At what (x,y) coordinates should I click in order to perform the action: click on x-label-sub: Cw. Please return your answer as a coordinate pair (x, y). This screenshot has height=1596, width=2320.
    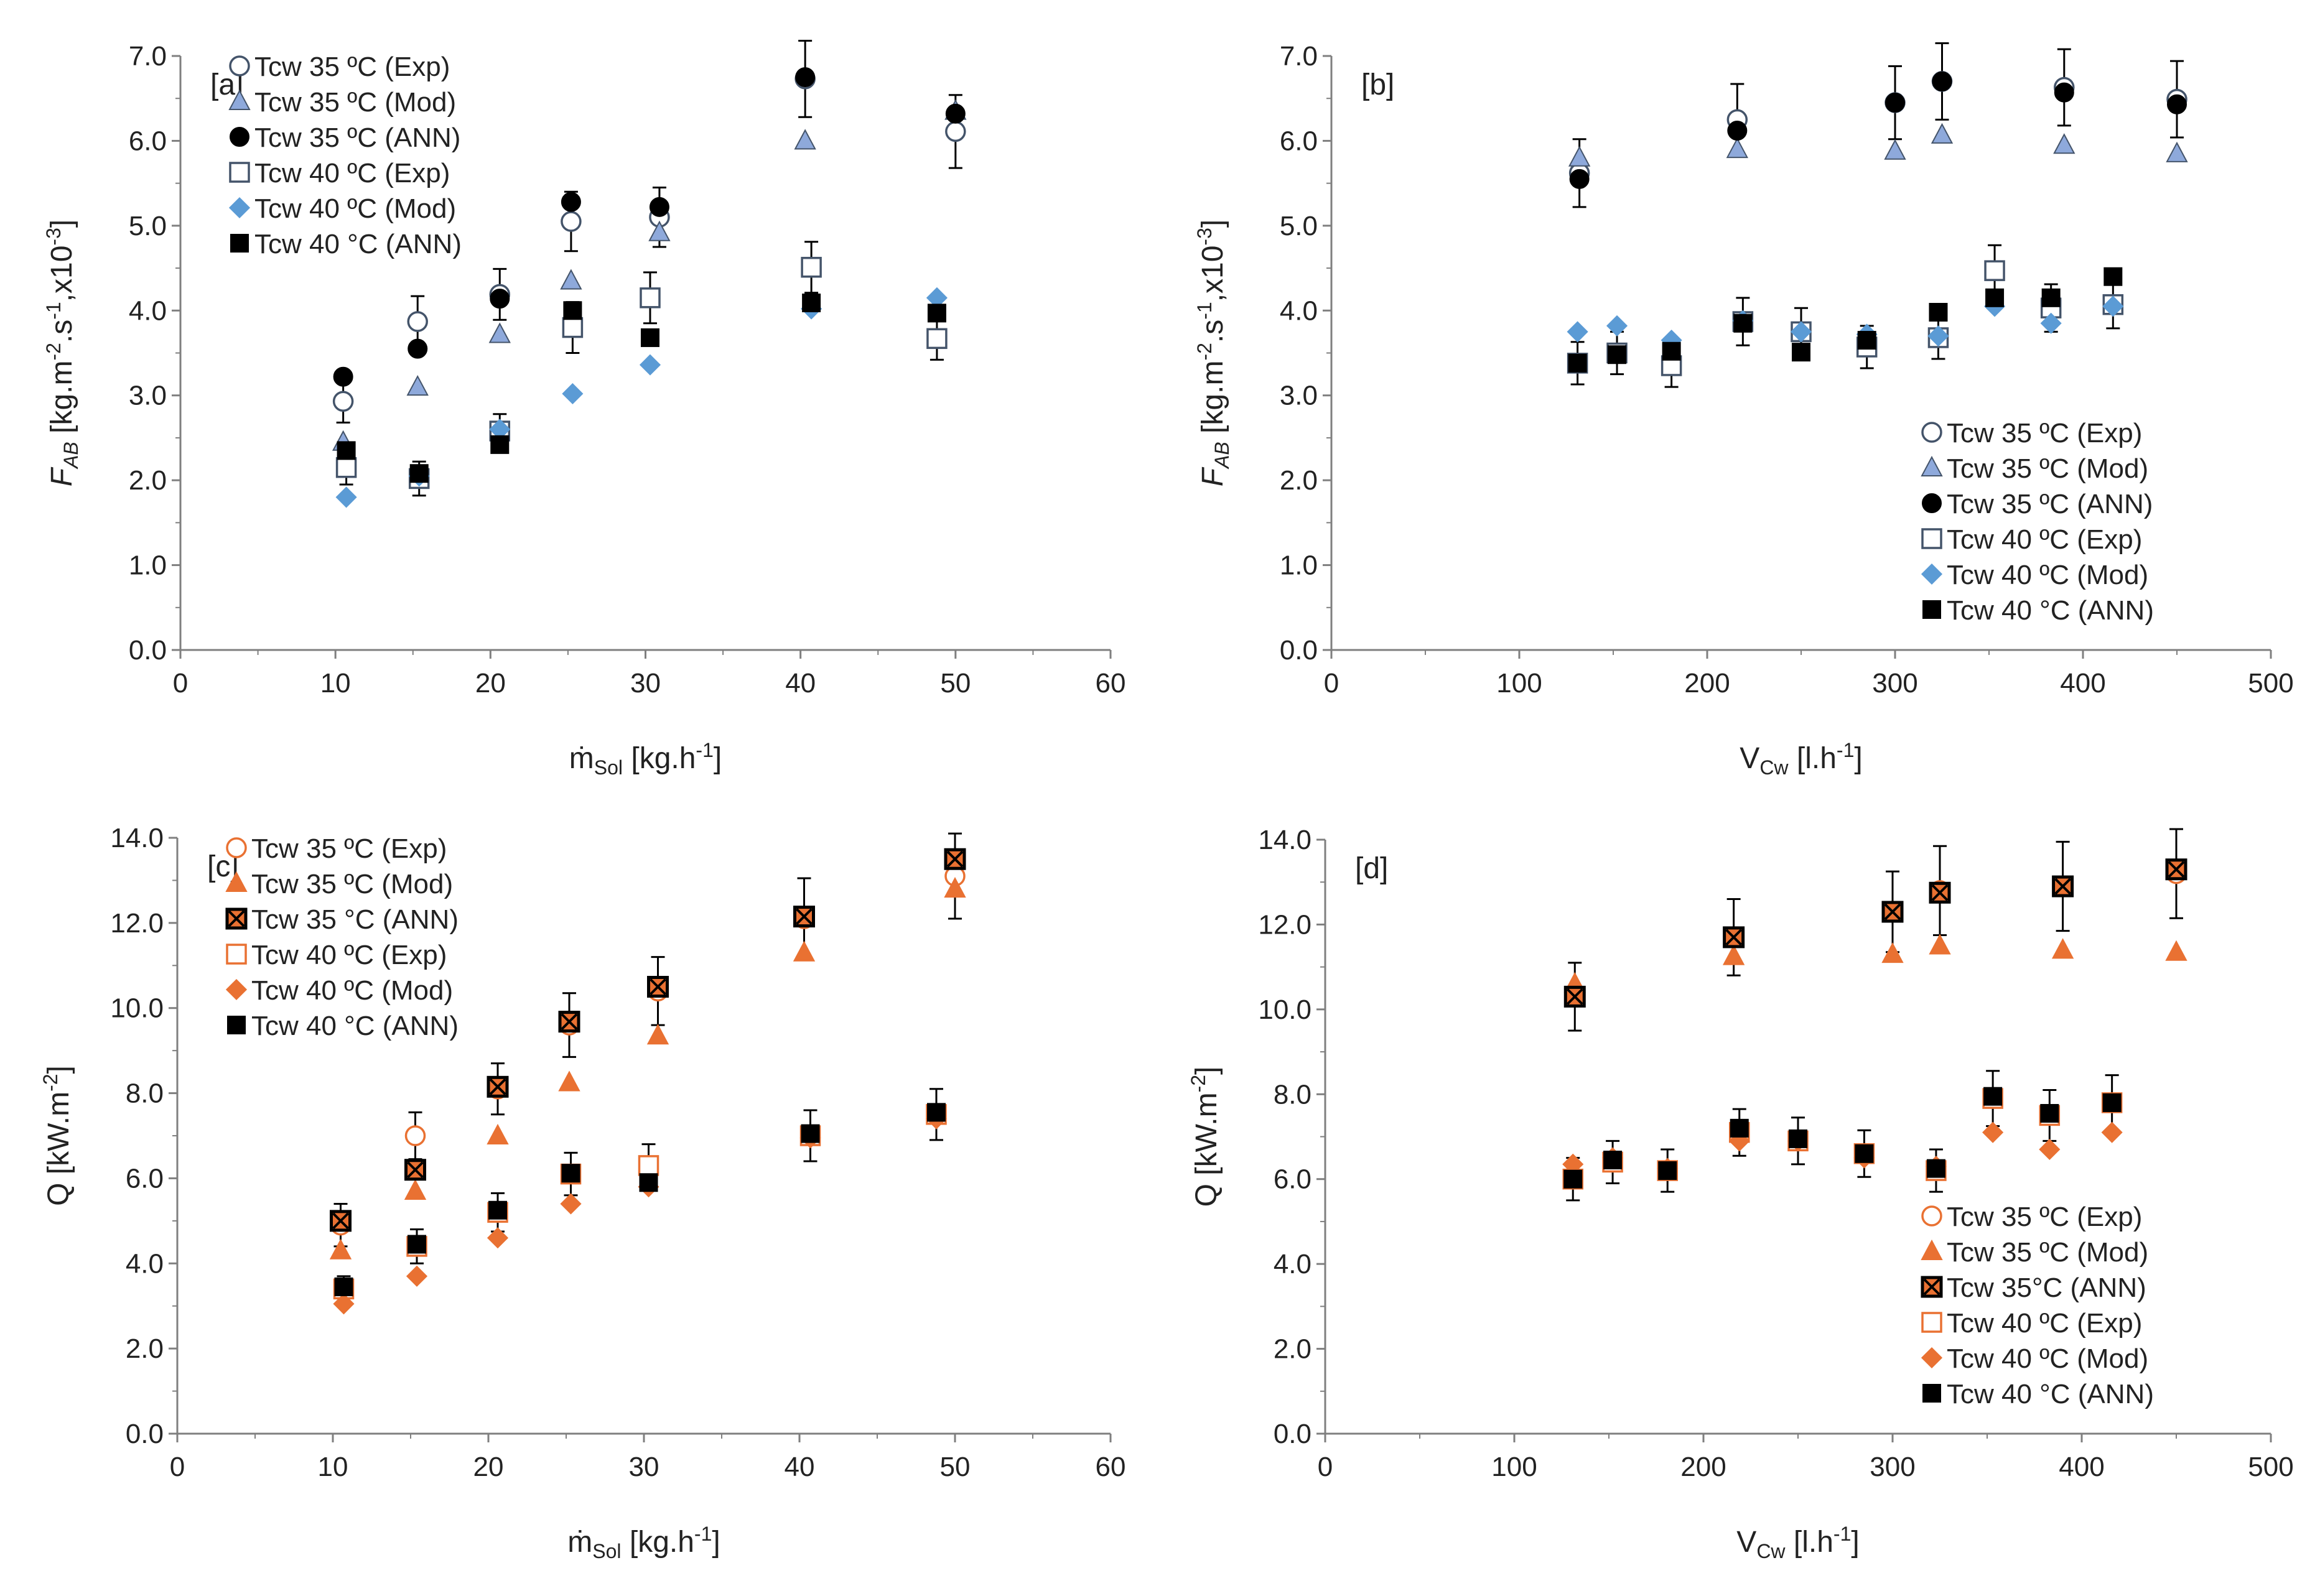
    Looking at the image, I should click on (1774, 768).